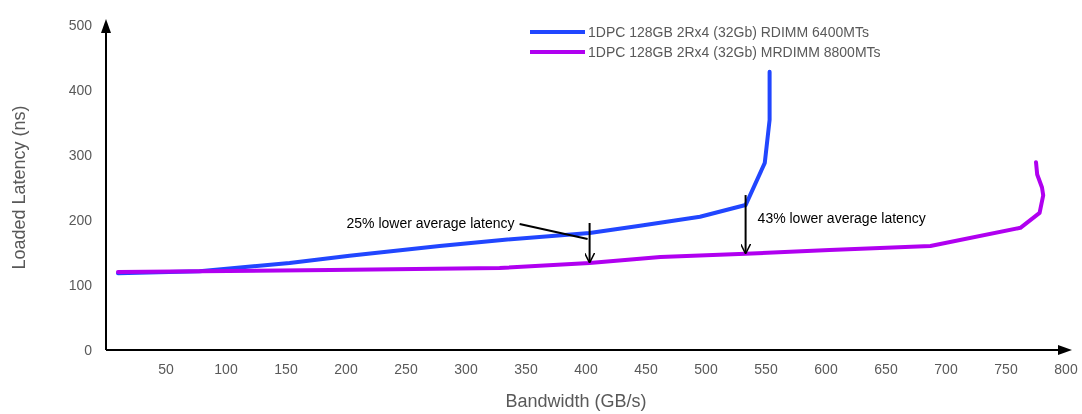 This screenshot has height=414, width=1082. What do you see at coordinates (826, 369) in the screenshot?
I see `x-tick-label: 600` at bounding box center [826, 369].